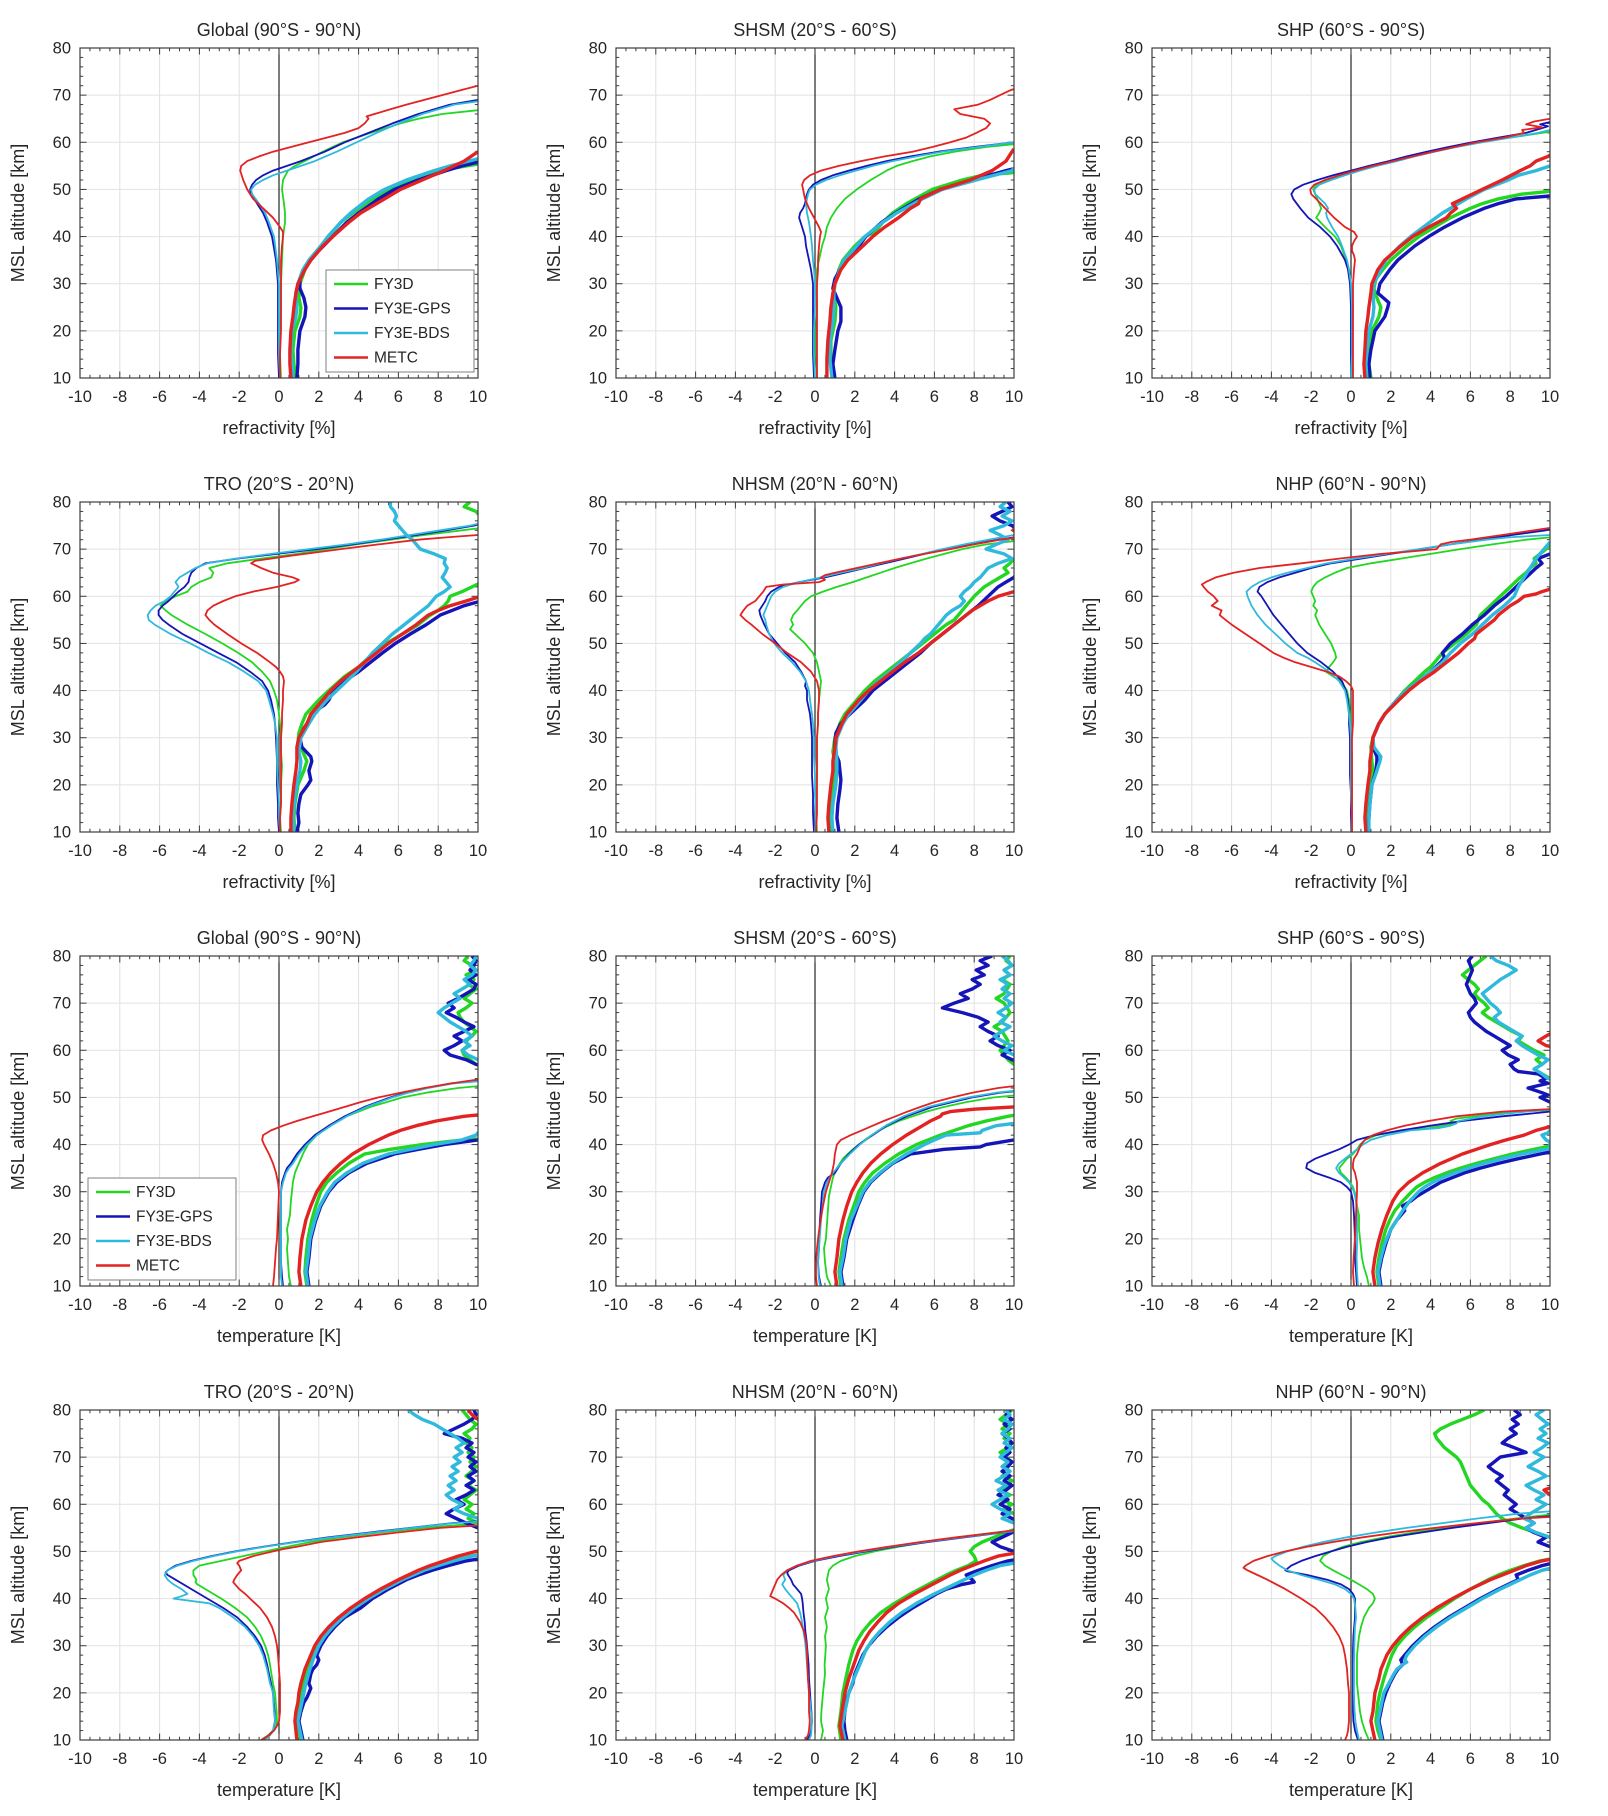 This screenshot has height=1816, width=1608. What do you see at coordinates (174, 1217) in the screenshot?
I see `legend-label: FY3E-GPS` at bounding box center [174, 1217].